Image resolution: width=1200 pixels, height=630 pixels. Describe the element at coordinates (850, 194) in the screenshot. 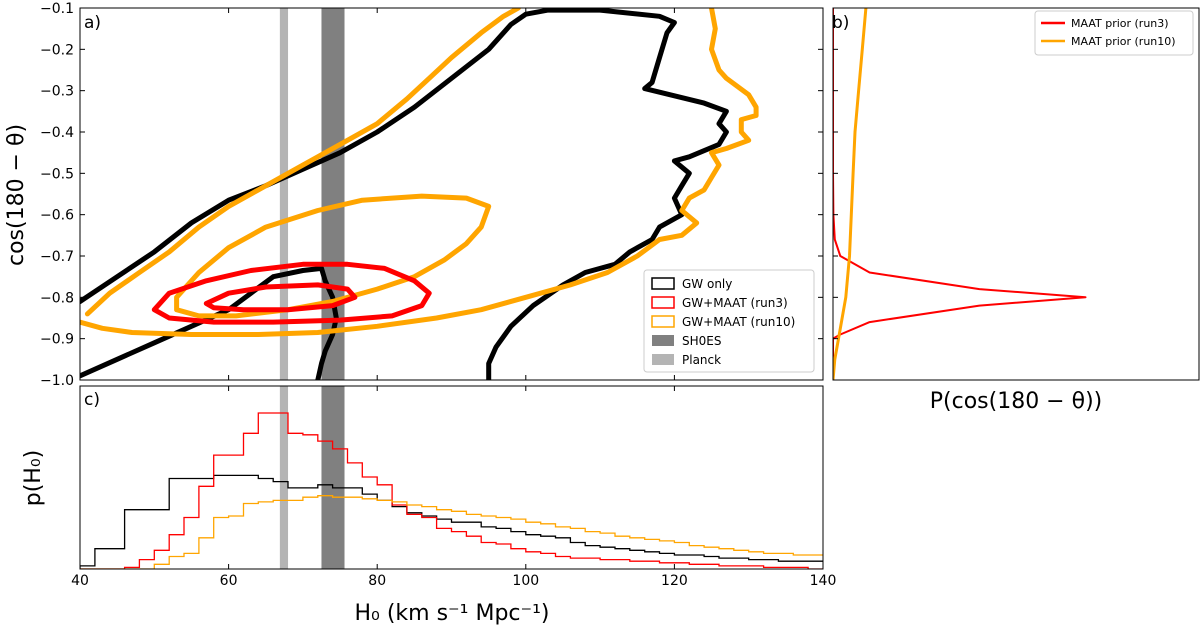

I see `prior-line-maat-prior-run10` at that location.